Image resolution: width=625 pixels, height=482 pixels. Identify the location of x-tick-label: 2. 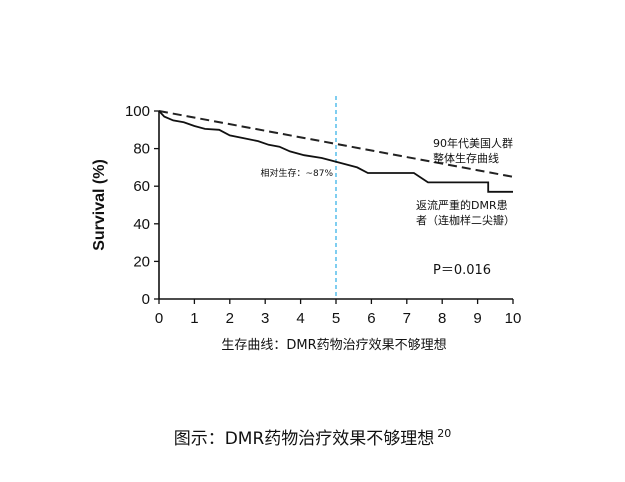
(230, 318).